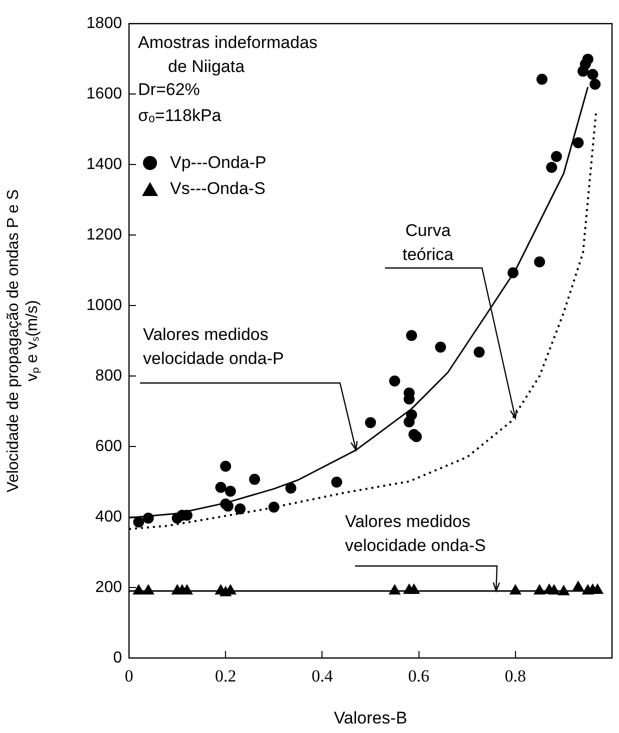 The width and height of the screenshot is (619, 733). I want to click on x-tick-label: 0.8, so click(515, 676).